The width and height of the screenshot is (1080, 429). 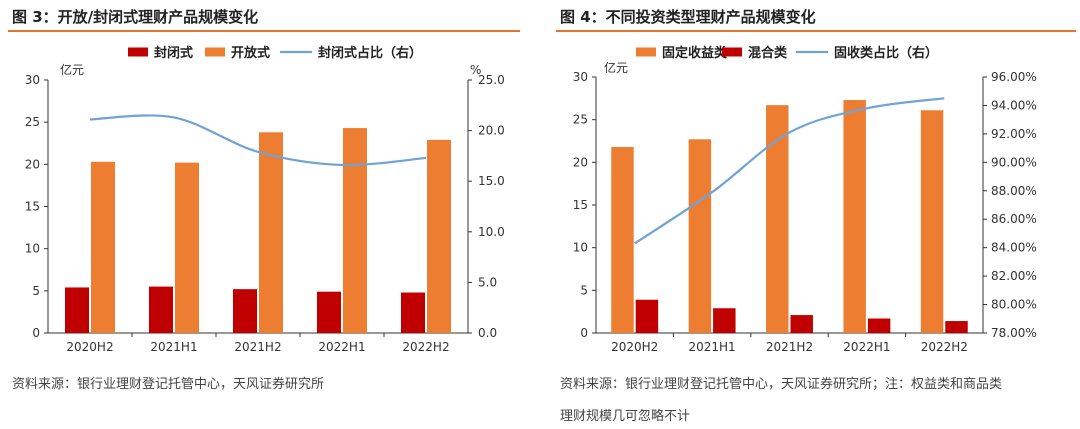 I want to click on y-tick-label-right: 88.00%, so click(x=1014, y=191).